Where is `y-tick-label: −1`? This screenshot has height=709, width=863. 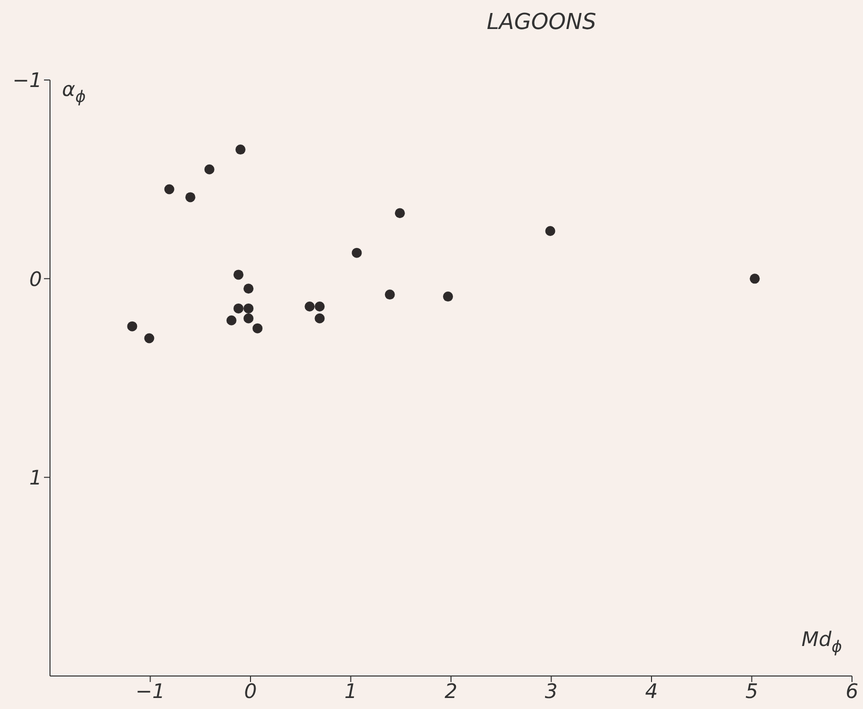
y-tick-label: −1 is located at coordinates (27, 80).